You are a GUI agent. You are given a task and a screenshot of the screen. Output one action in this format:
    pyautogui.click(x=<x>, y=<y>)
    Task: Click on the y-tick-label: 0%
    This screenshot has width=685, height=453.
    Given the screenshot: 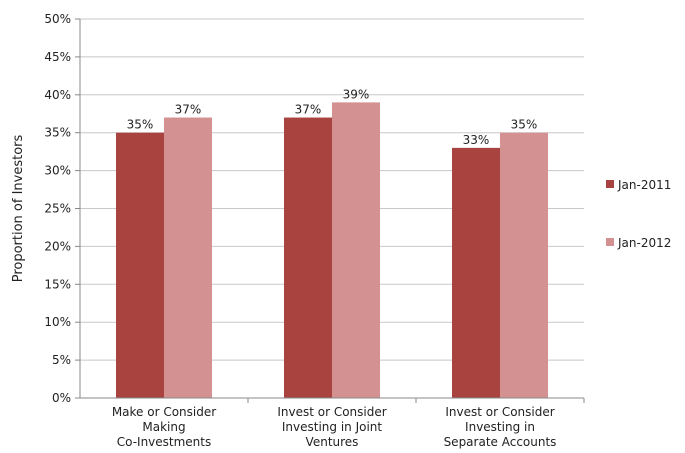 What is the action you would take?
    pyautogui.click(x=61, y=398)
    